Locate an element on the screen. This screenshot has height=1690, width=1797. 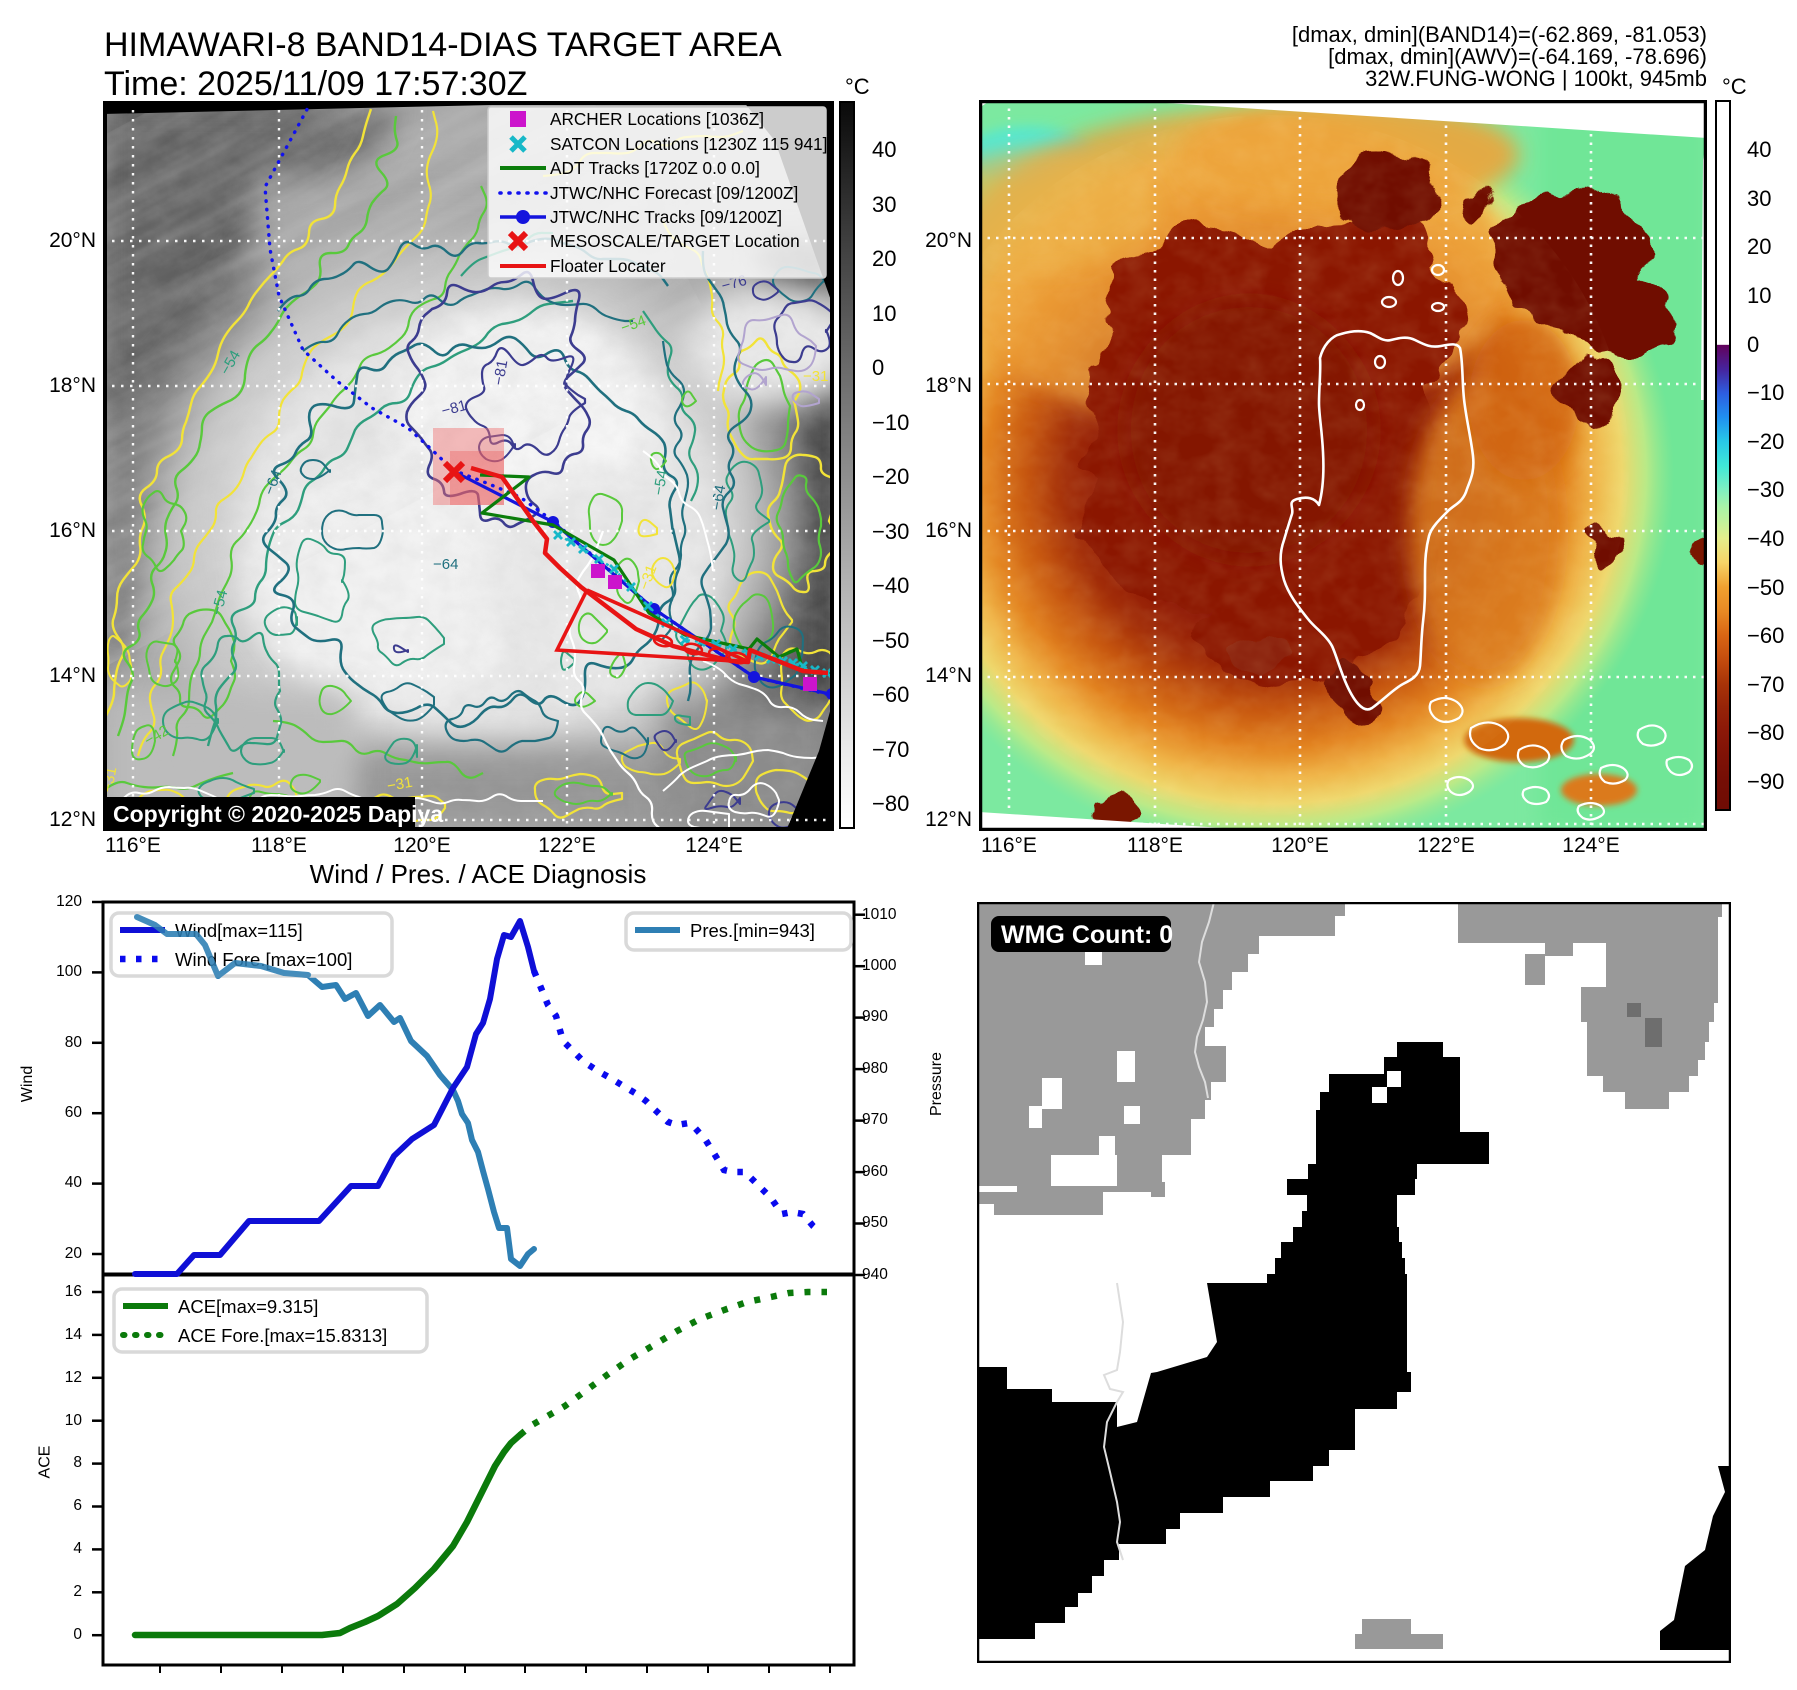
svg-text: Floater Locater is located at coordinates (608, 266).